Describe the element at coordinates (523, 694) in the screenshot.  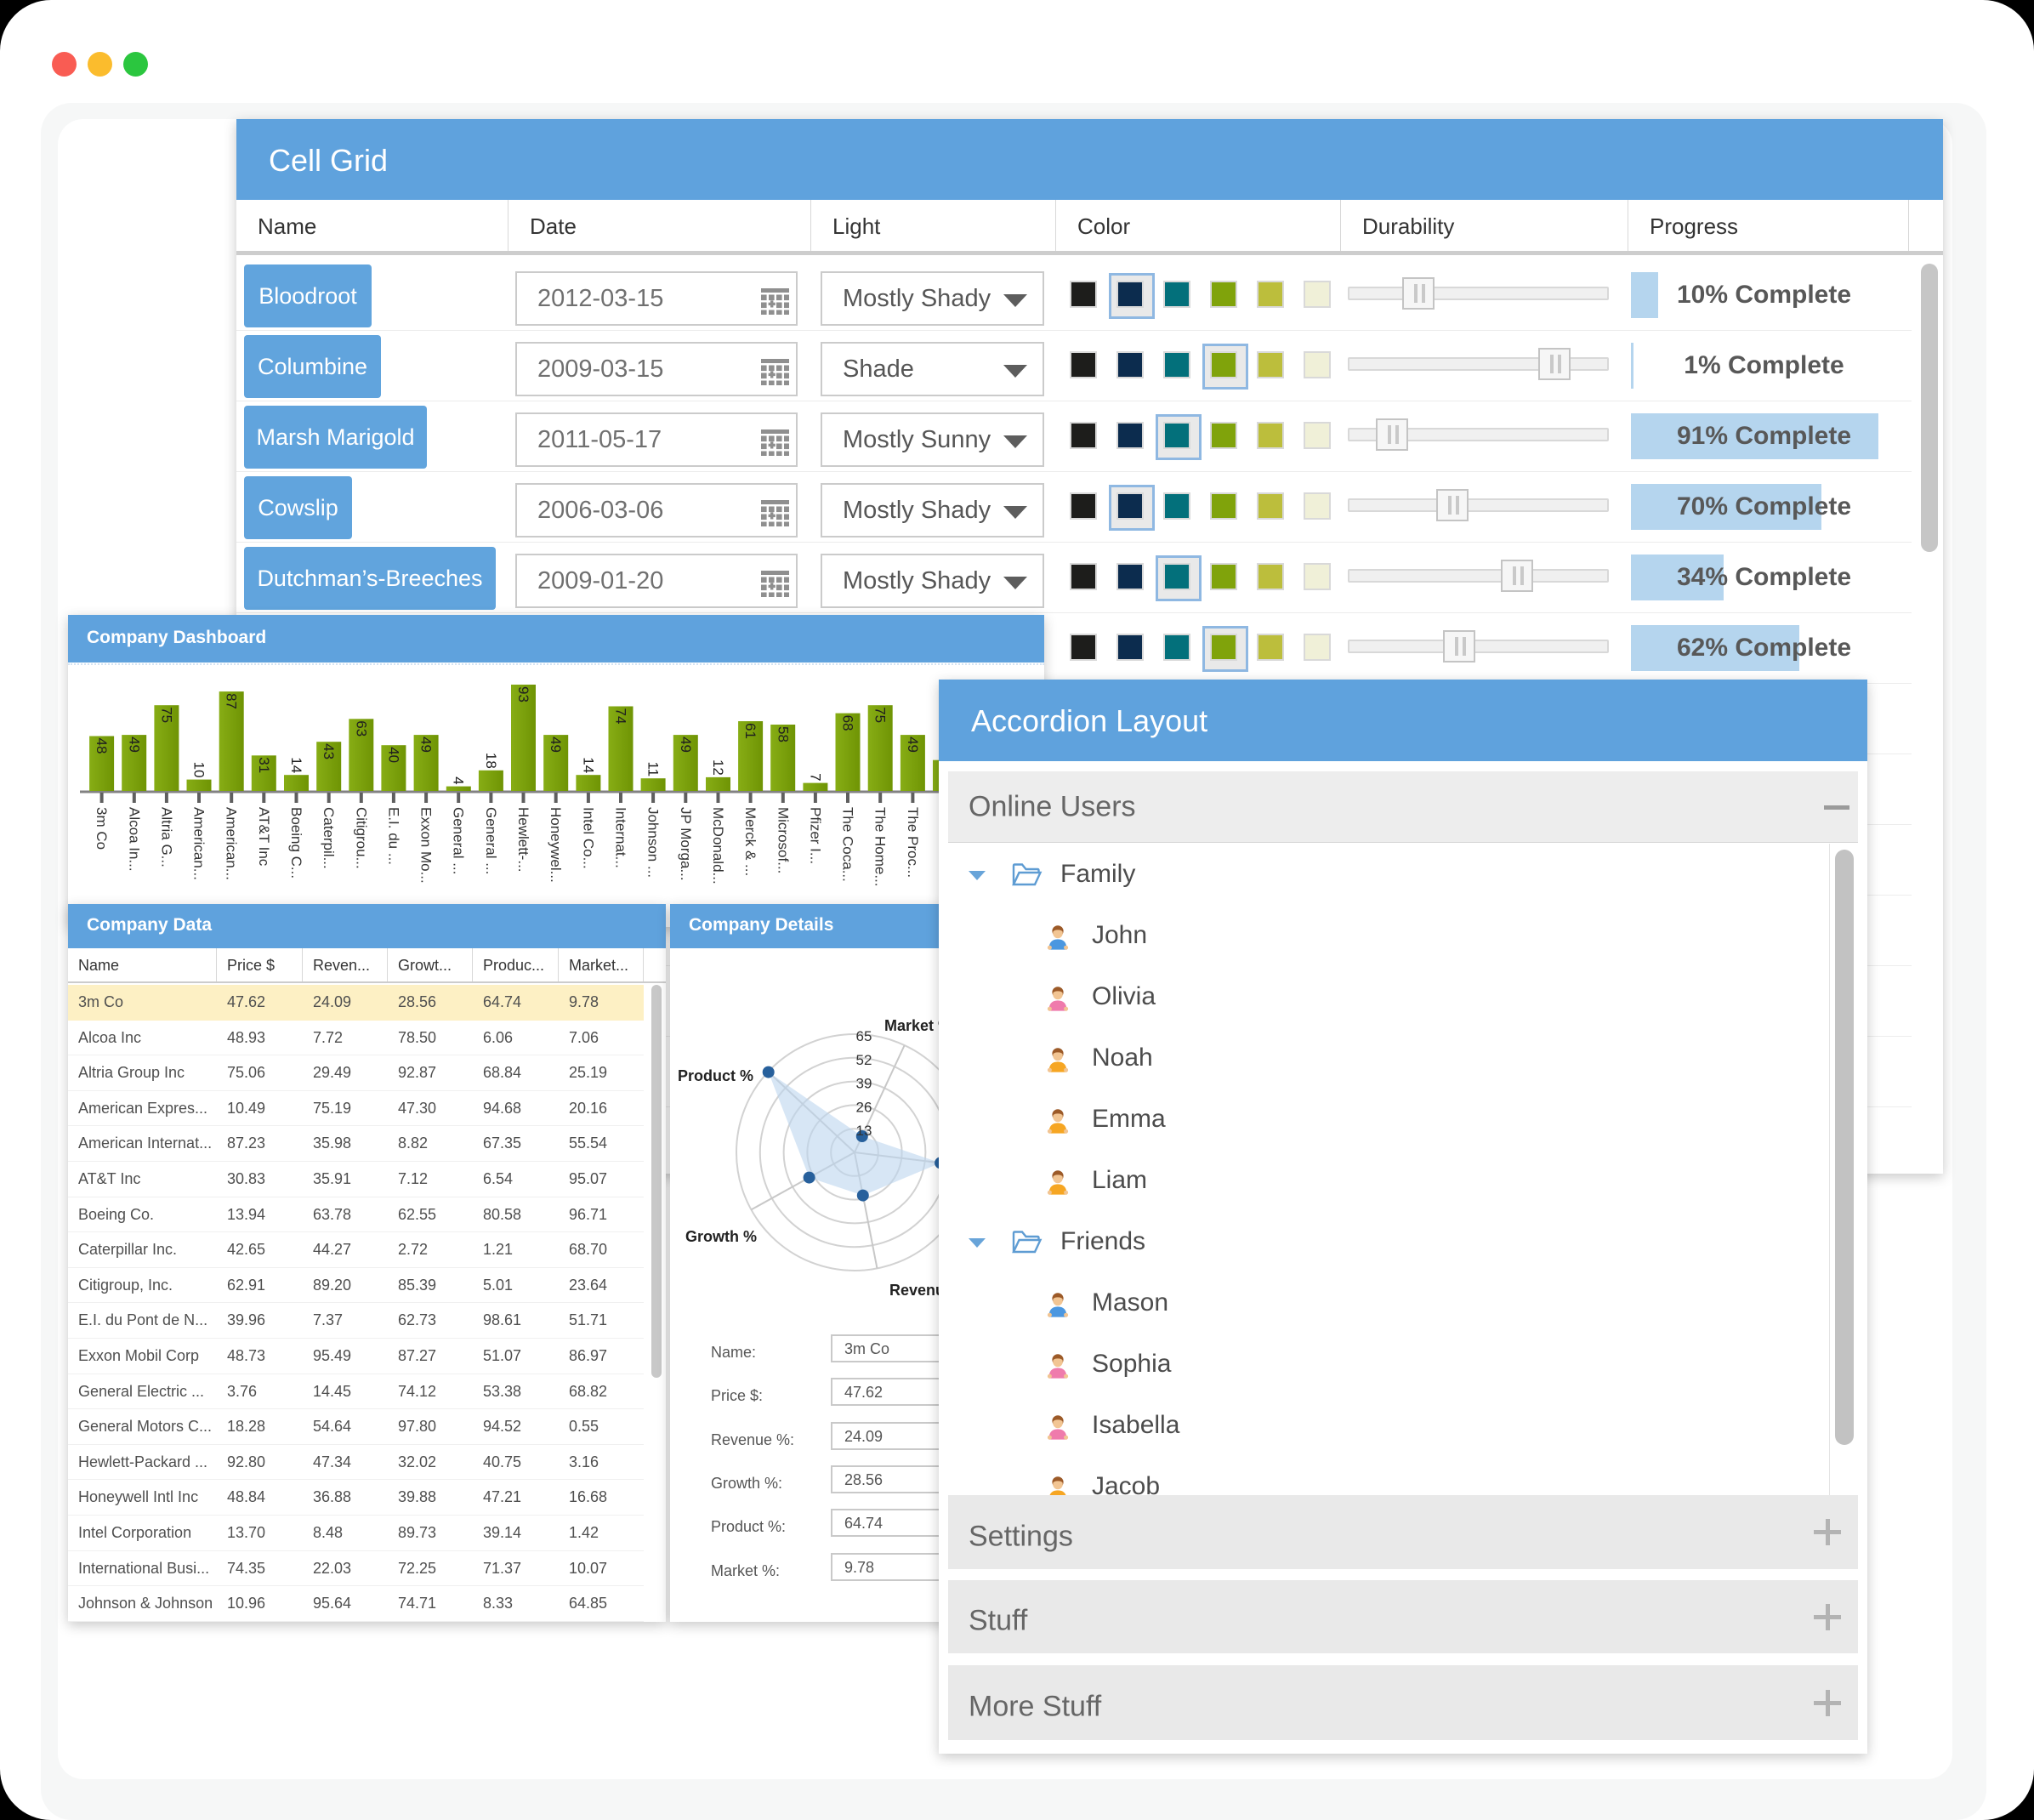
I see `svg-text: 93` at that location.